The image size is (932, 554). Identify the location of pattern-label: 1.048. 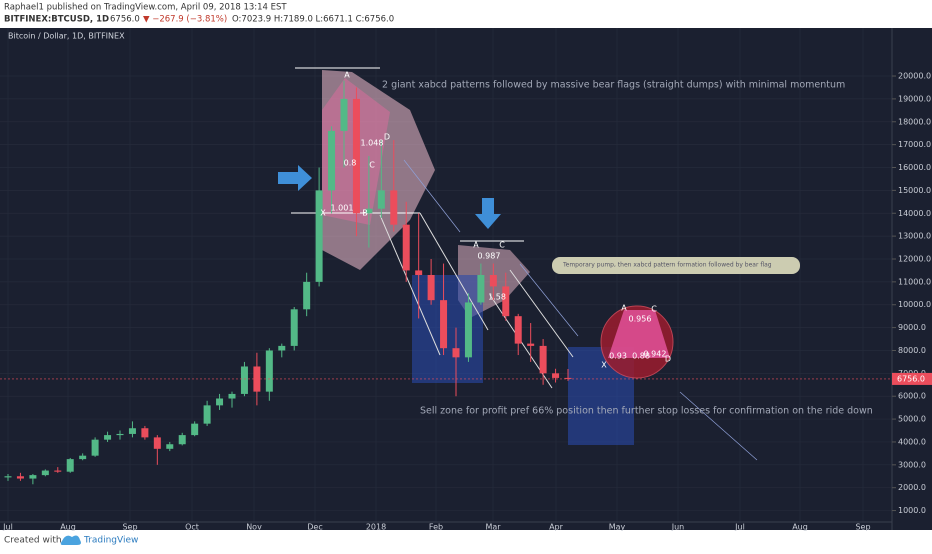
(372, 143).